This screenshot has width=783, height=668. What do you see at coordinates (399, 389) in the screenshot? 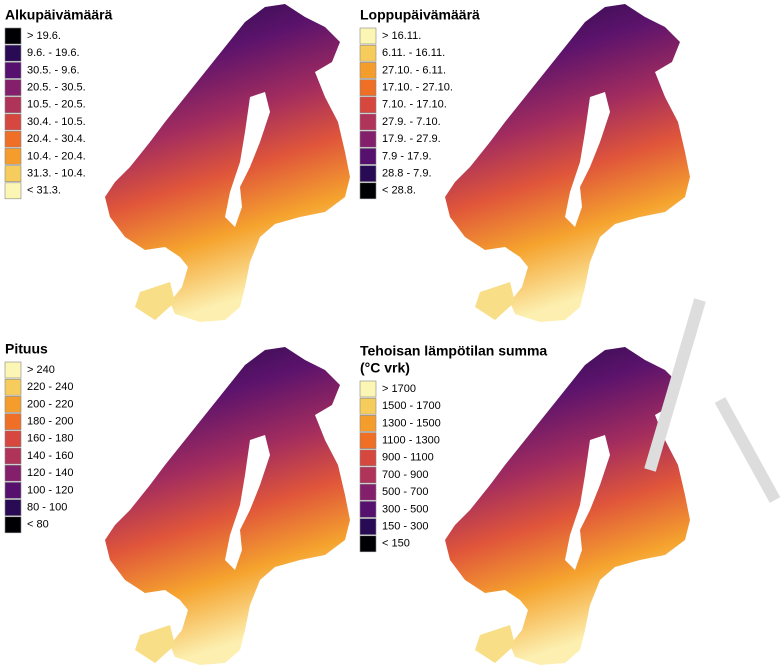
I see `legend-label: > 1700` at bounding box center [399, 389].